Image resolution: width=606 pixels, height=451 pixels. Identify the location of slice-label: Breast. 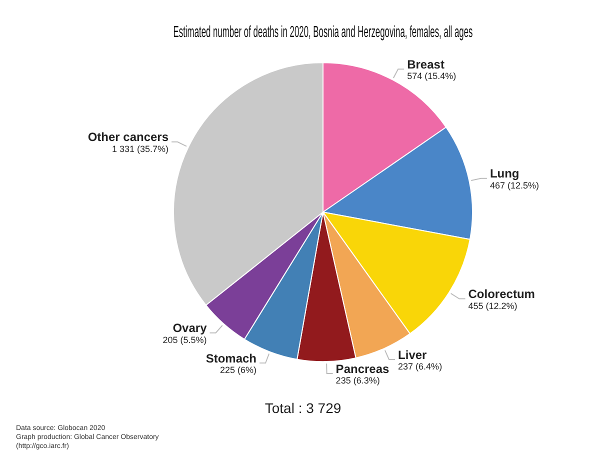
(425, 64).